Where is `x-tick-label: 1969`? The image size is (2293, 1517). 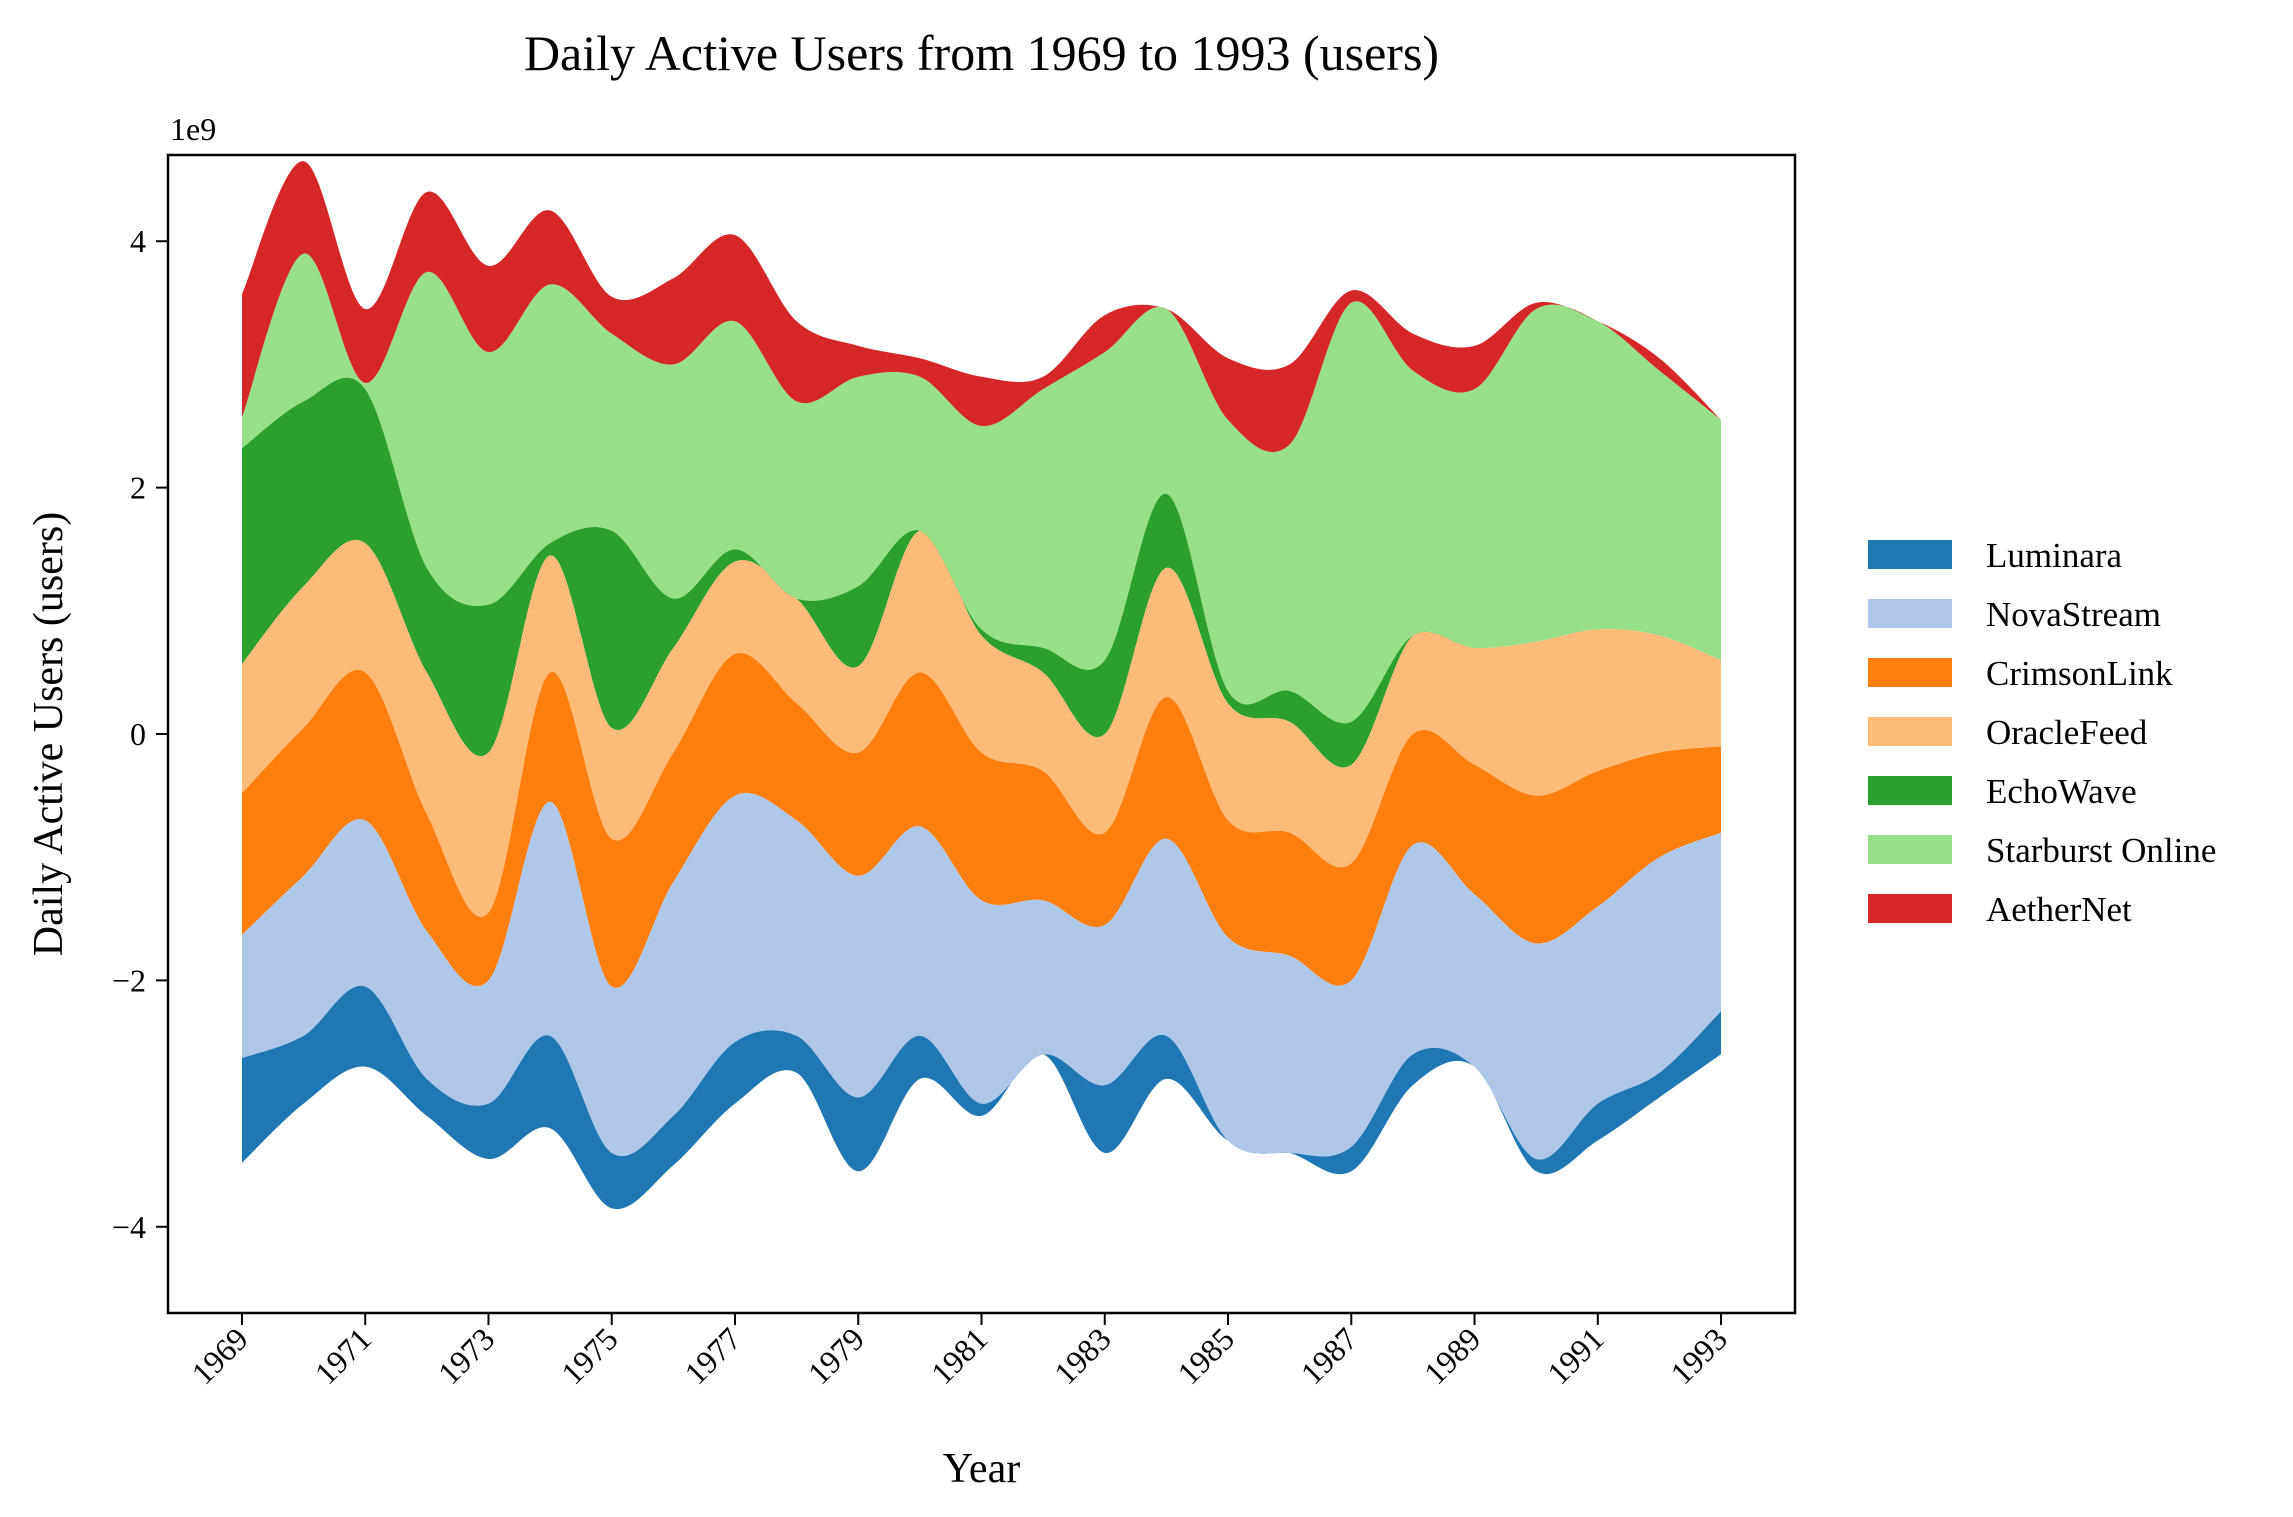
x-tick-label: 1969 is located at coordinates (219, 1355).